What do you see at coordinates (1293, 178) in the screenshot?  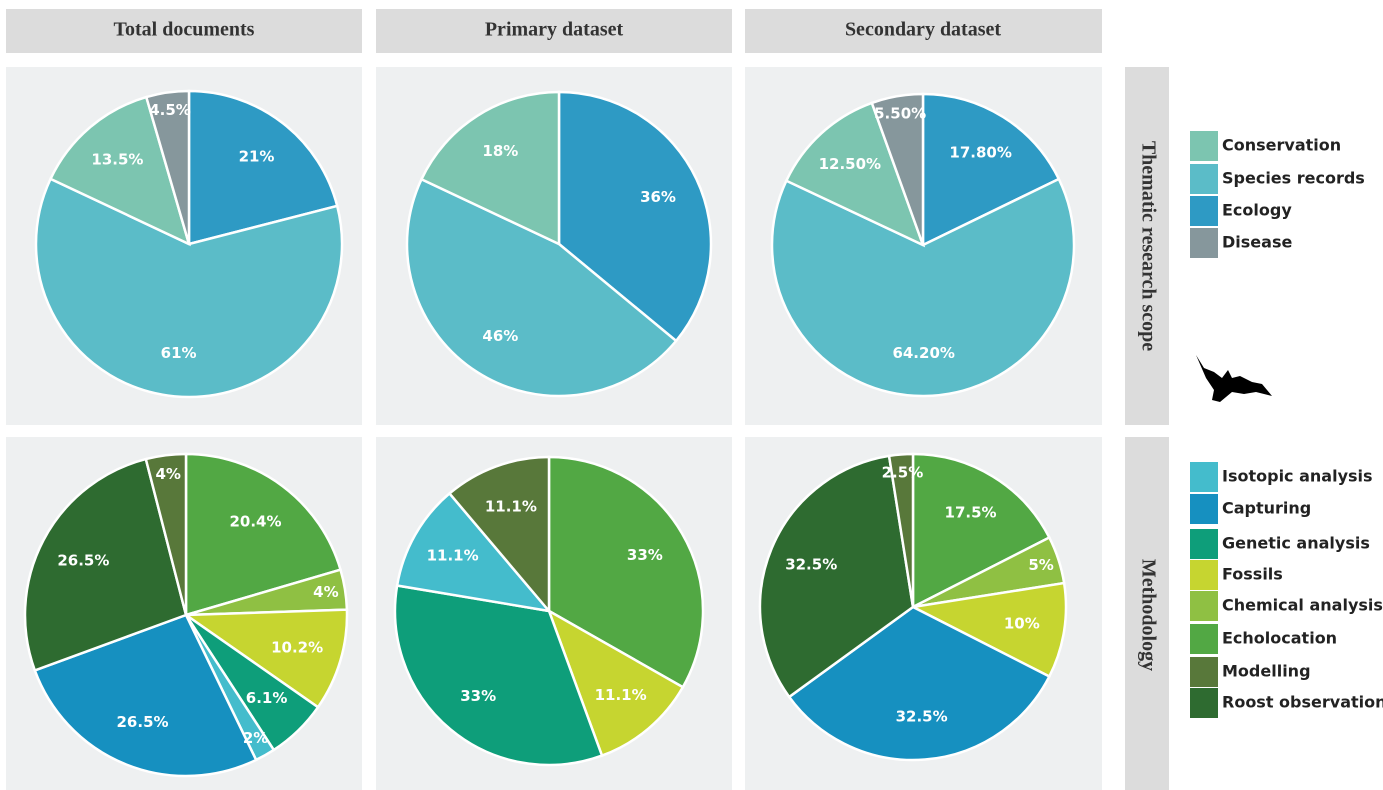 I see `legend-label: Species records` at bounding box center [1293, 178].